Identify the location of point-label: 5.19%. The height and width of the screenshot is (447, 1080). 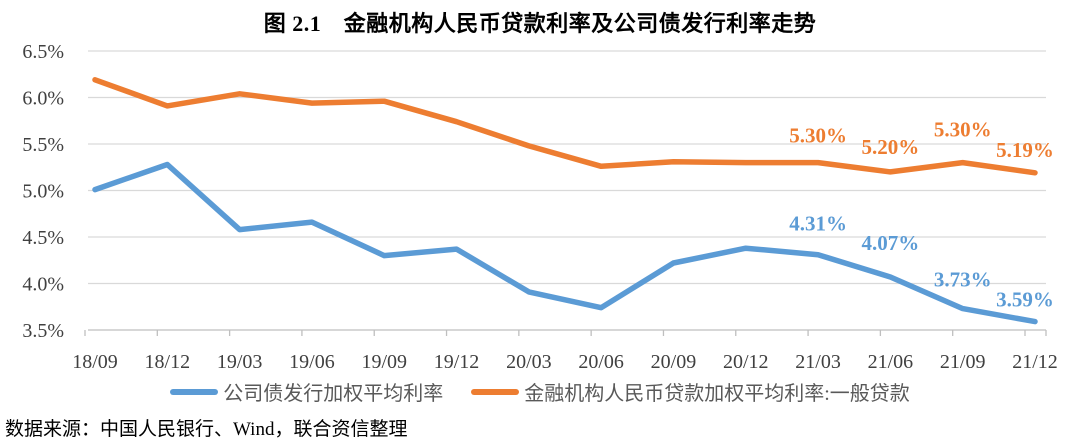
(1025, 150).